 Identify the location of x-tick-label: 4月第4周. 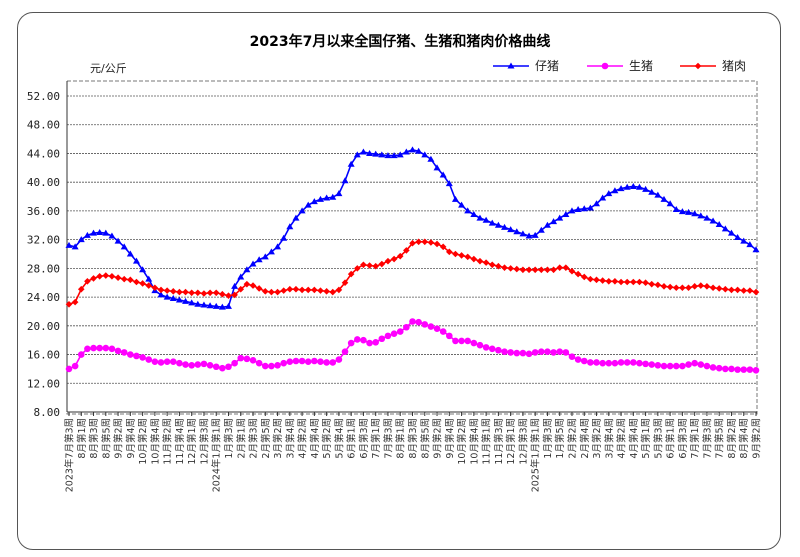
(634, 438).